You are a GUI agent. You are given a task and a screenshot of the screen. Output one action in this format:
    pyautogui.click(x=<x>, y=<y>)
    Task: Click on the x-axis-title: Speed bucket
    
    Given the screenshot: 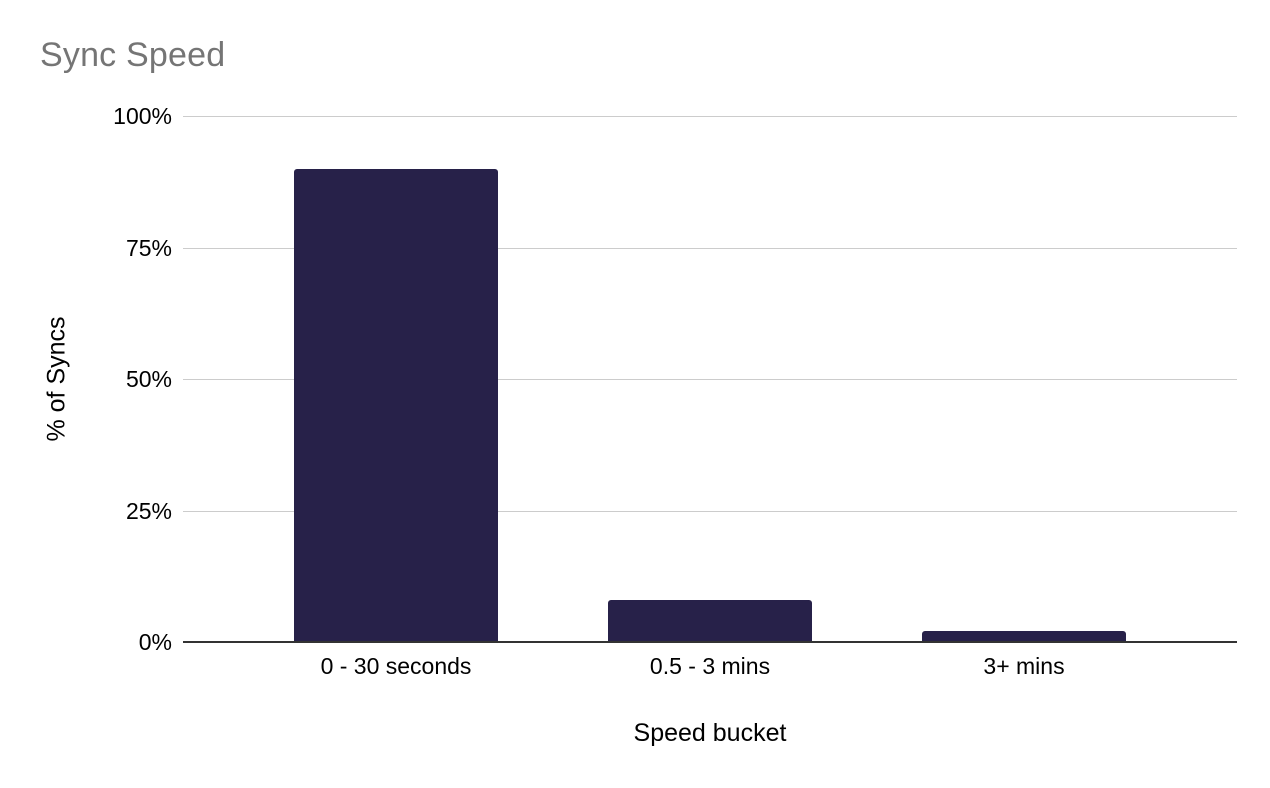 What is the action you would take?
    pyautogui.click(x=710, y=733)
    